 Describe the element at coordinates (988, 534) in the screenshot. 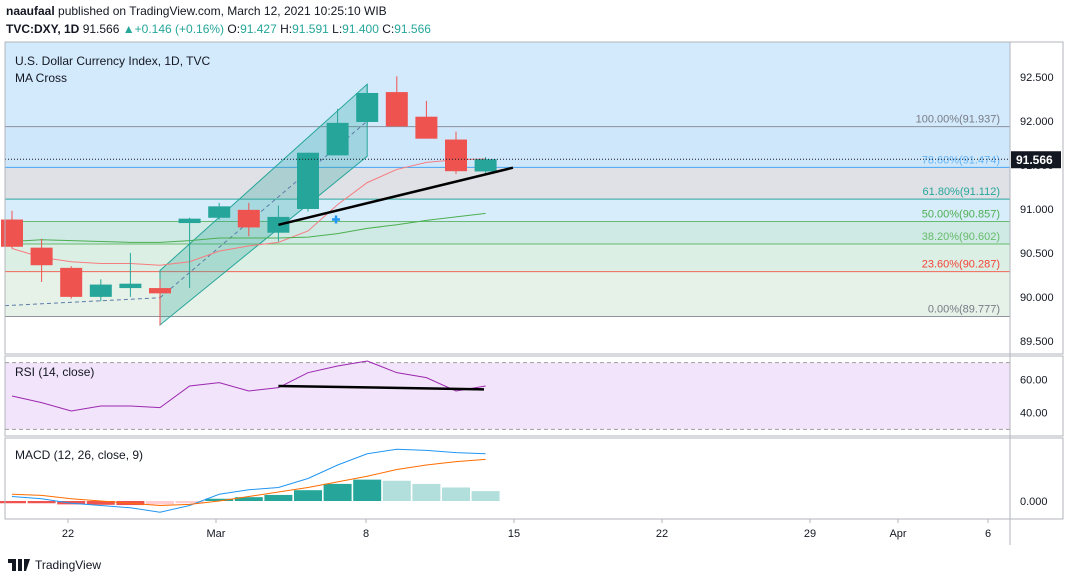

I see `time-tick: 6` at that location.